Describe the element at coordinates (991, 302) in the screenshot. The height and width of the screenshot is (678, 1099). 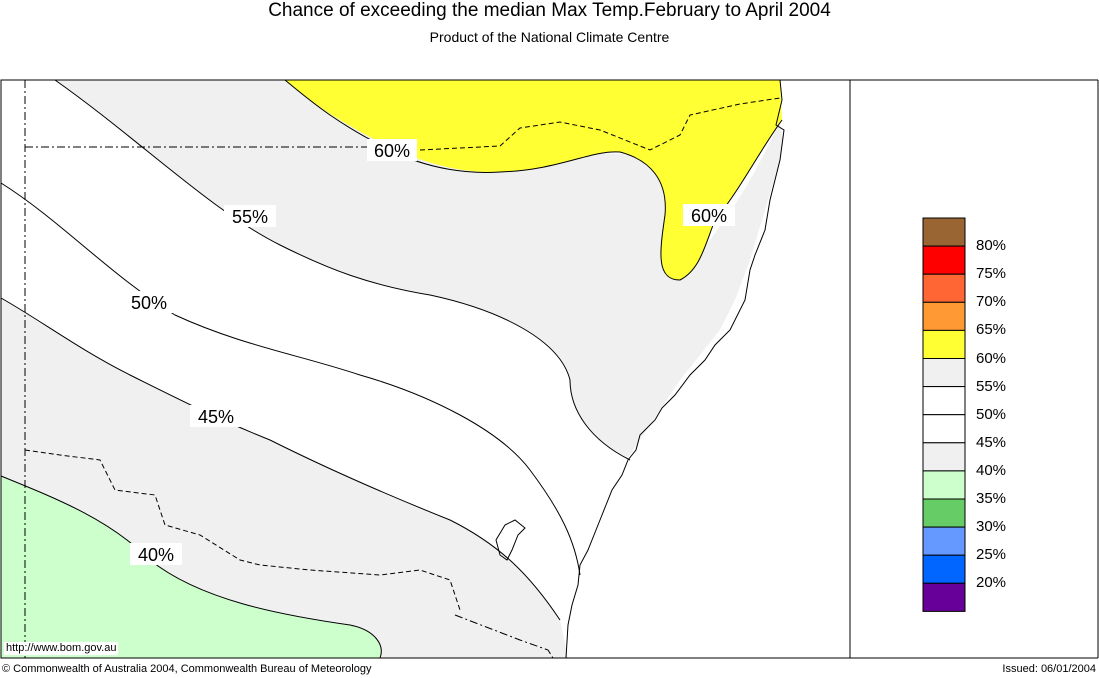
I see `legend-label: 70%` at that location.